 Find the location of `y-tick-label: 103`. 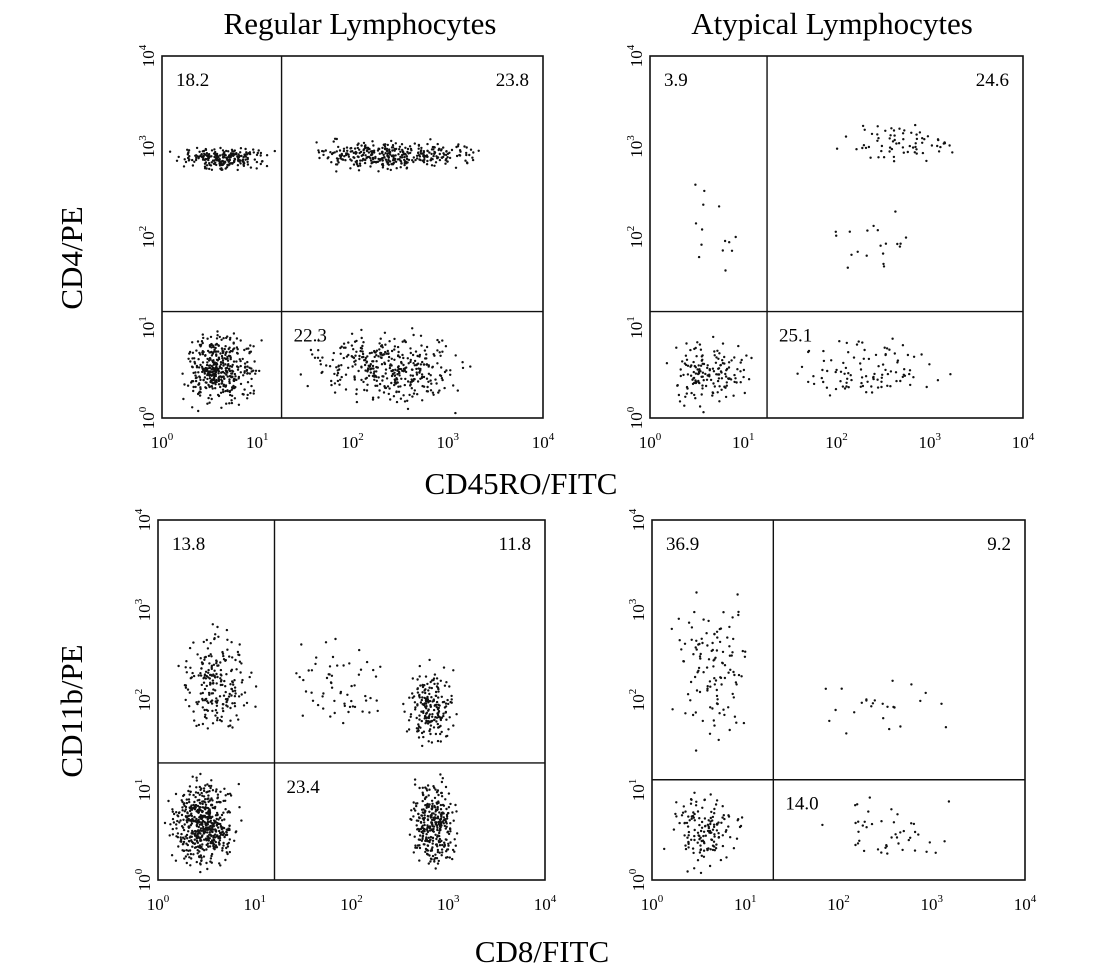

y-tick-label: 103 is located at coordinates (635, 146).